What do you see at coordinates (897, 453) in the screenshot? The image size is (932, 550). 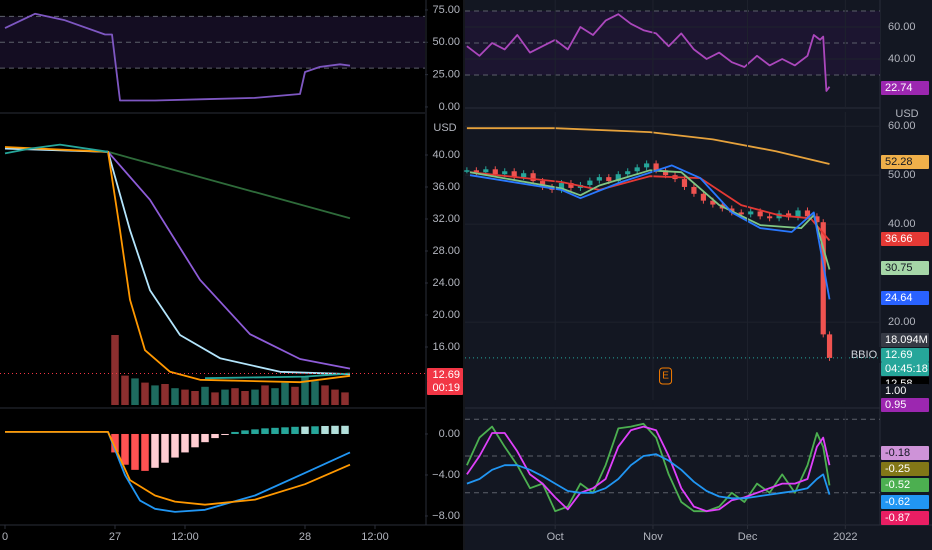 I see `price-badge-label: -0.18` at bounding box center [897, 453].